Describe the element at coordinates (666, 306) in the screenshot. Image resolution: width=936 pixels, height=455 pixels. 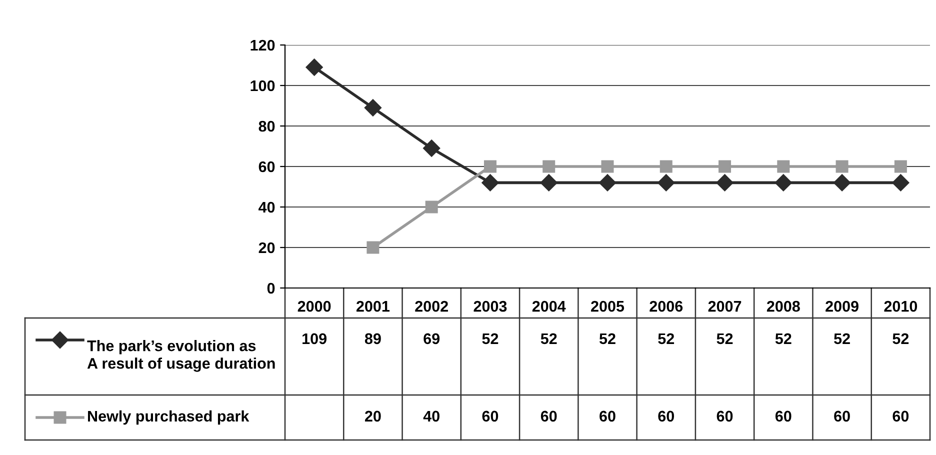
I see `x-tick-label: 2006` at that location.